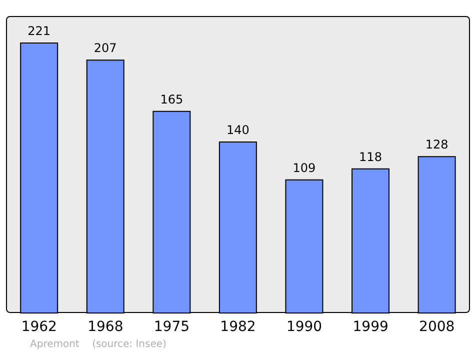 The width and height of the screenshot is (475, 355). Describe the element at coordinates (436, 145) in the screenshot. I see `data-label: 128` at that location.